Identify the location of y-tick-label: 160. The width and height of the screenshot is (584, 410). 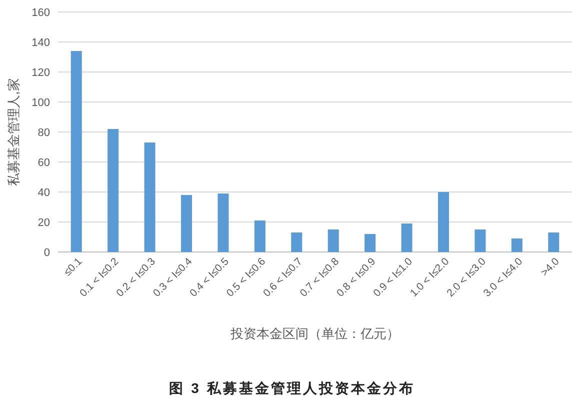
(41, 13).